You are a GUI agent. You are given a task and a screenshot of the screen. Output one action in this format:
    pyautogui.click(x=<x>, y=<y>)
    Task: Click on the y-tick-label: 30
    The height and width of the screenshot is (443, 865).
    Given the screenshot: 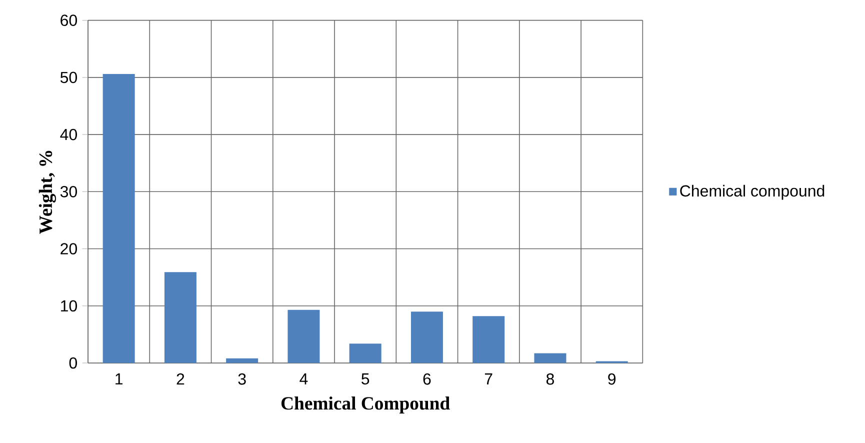 What is the action you would take?
    pyautogui.click(x=68, y=192)
    